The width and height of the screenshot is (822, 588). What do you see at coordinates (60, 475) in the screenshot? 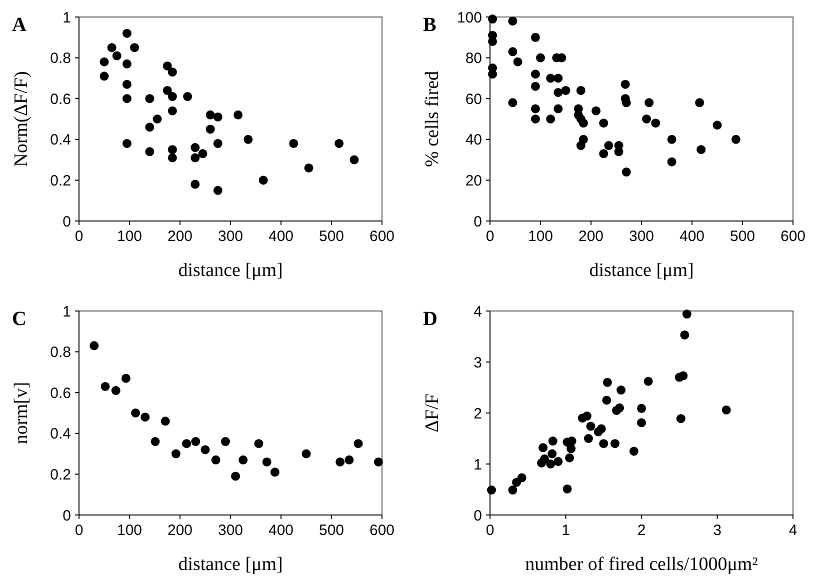
I see `y-tick-label: 0.2` at bounding box center [60, 475].